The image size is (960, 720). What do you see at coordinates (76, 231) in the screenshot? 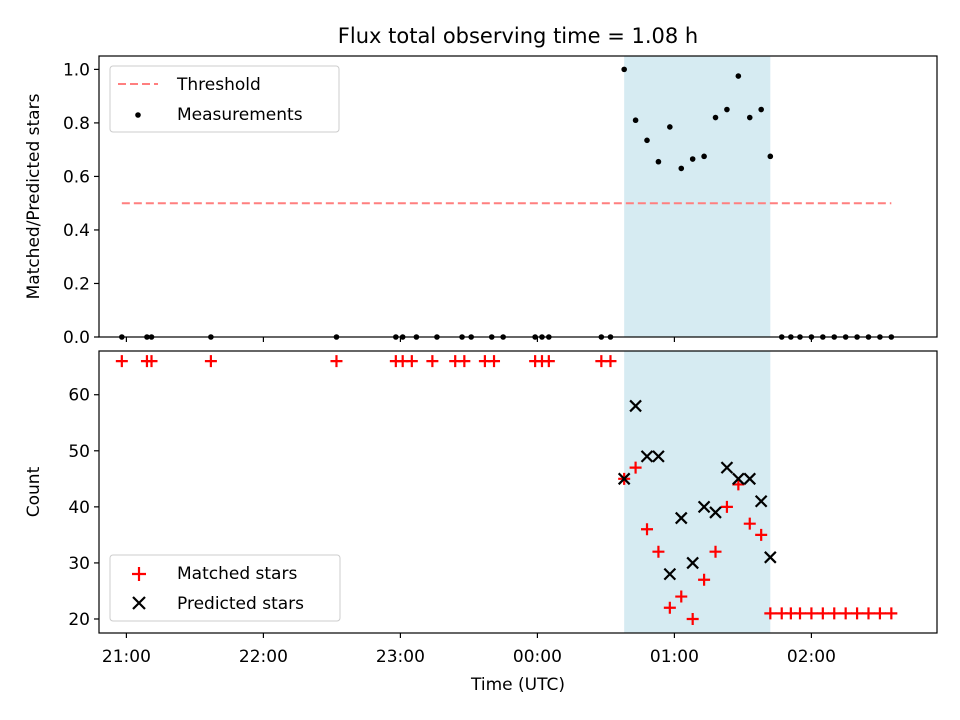
I see `y-tick-label: 0.4` at bounding box center [76, 231].